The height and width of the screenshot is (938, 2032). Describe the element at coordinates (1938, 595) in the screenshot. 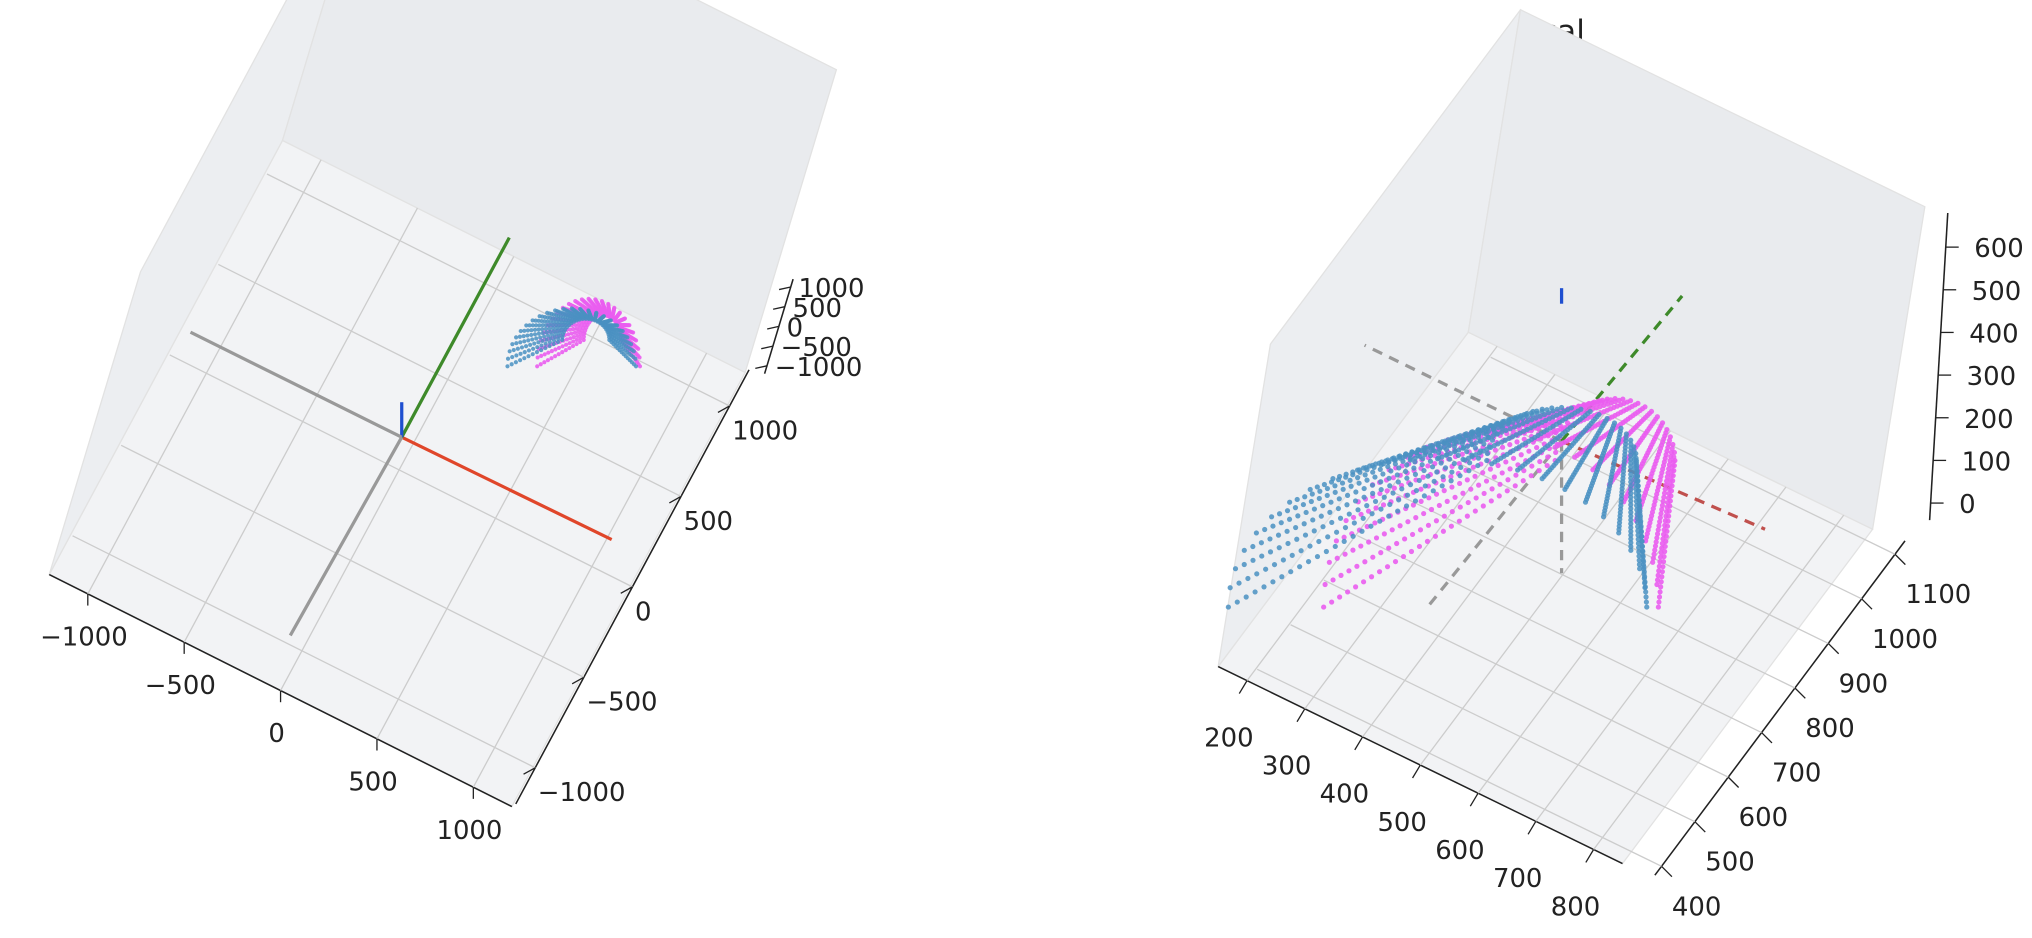

I see `y-tick-label: 1100` at that location.